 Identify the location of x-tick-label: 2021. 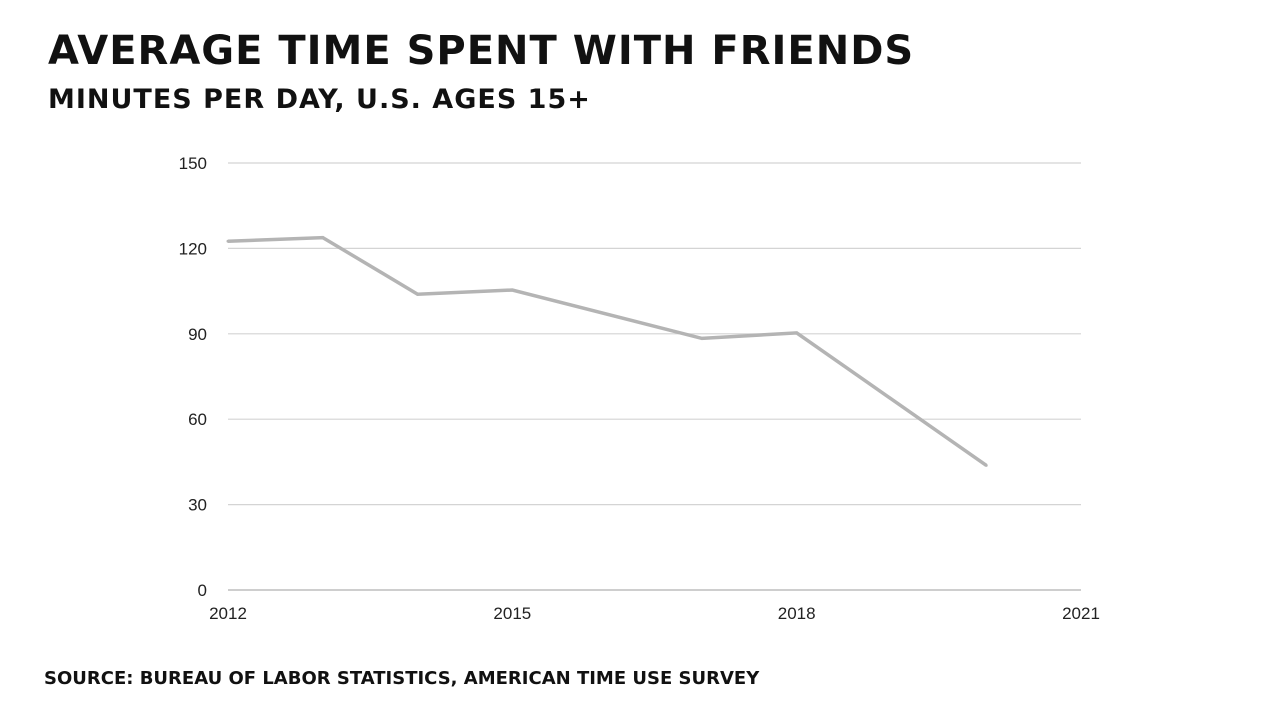
(1081, 613).